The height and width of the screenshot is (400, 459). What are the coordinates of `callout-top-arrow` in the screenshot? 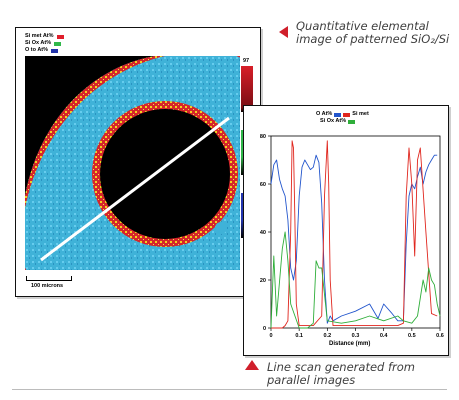 It's located at (283, 32).